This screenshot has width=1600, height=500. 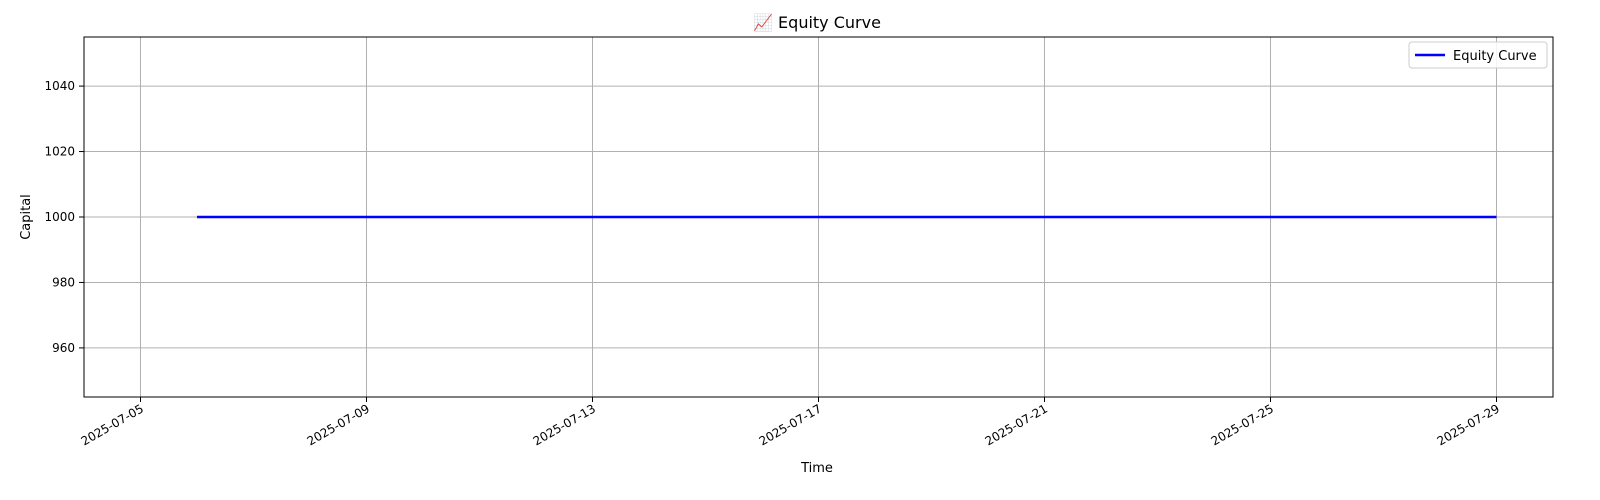 I want to click on y-tick-label: 980, so click(x=63, y=282).